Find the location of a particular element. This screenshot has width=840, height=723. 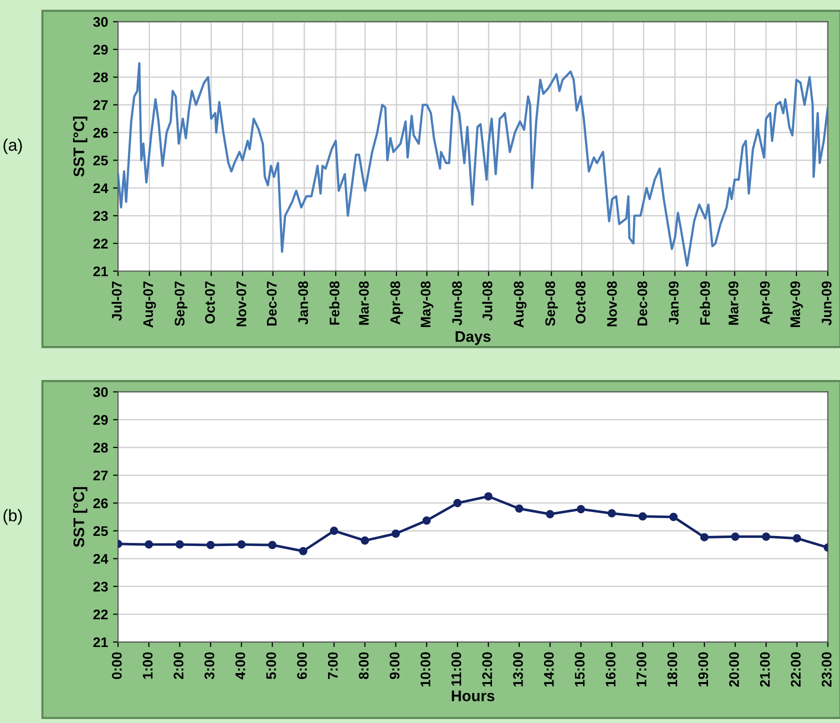

x-axis-title: Days is located at coordinates (473, 338).